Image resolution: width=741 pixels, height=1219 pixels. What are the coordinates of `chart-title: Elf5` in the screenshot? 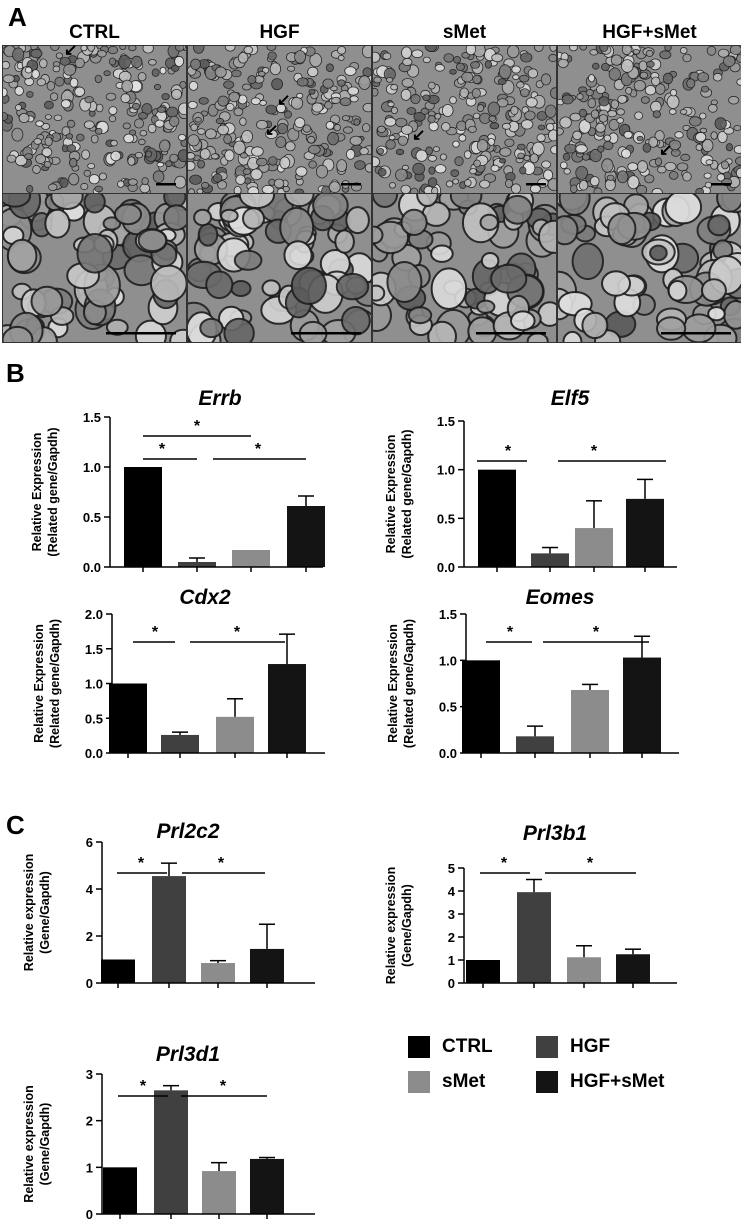 It's located at (570, 398).